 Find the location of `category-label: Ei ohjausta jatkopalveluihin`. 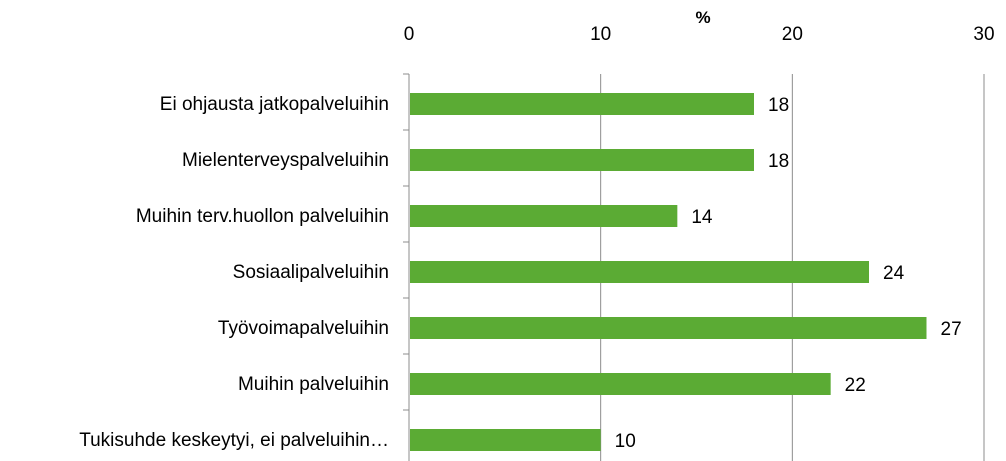

category-label: Ei ohjausta jatkopalveluihin is located at coordinates (274, 104).